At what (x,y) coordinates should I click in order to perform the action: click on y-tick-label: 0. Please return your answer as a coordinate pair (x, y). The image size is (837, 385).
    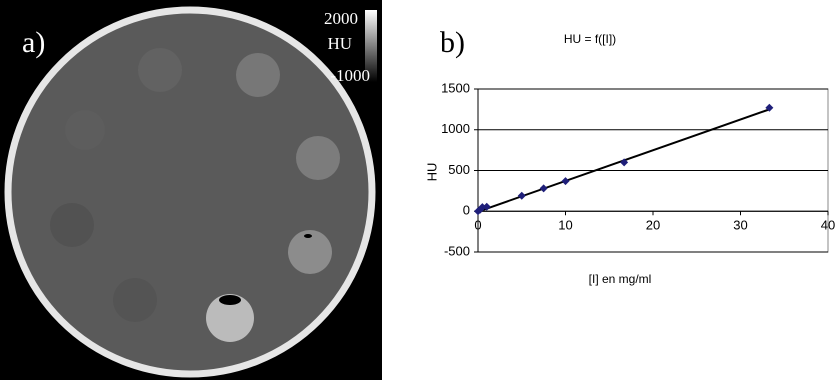
    Looking at the image, I should click on (466, 210).